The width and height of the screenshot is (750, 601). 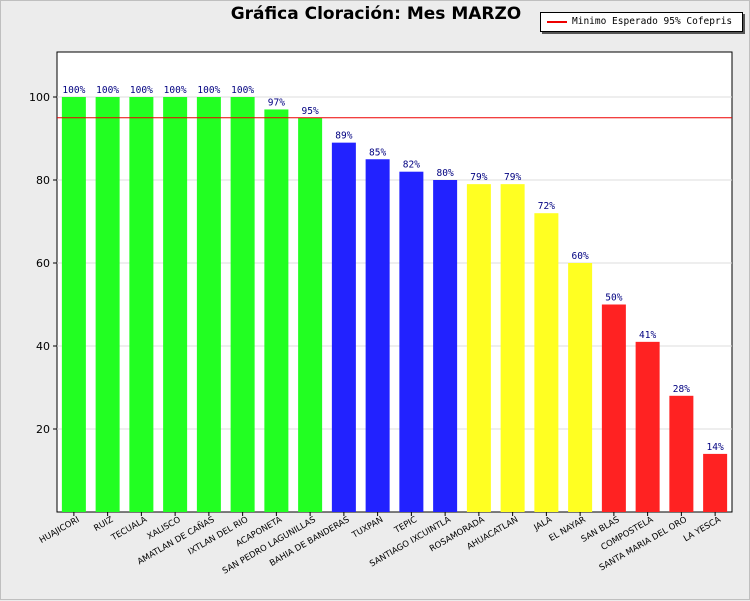 I want to click on value-label: 72%, so click(x=546, y=206).